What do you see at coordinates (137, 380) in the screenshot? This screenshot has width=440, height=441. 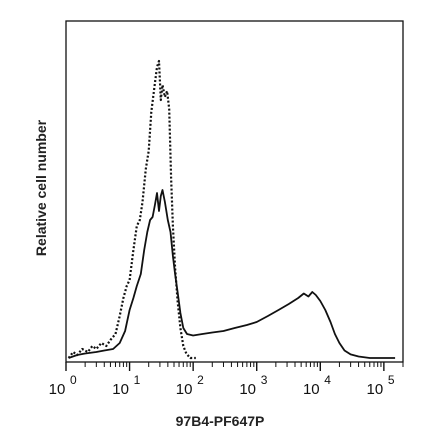 I see `x-tick-exponent: 1` at bounding box center [137, 380].